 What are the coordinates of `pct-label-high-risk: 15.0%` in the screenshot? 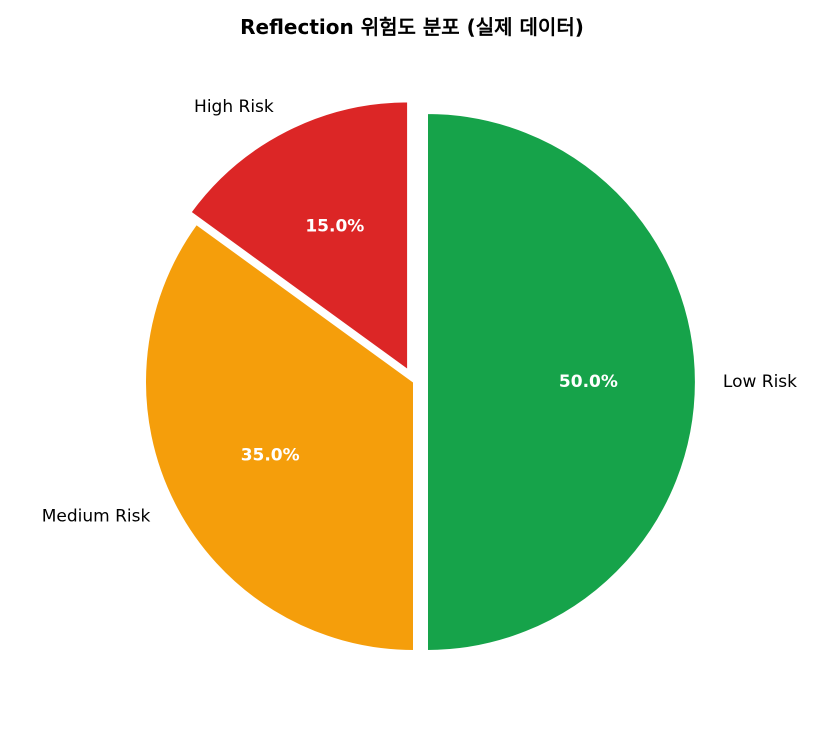 It's located at (334, 227).